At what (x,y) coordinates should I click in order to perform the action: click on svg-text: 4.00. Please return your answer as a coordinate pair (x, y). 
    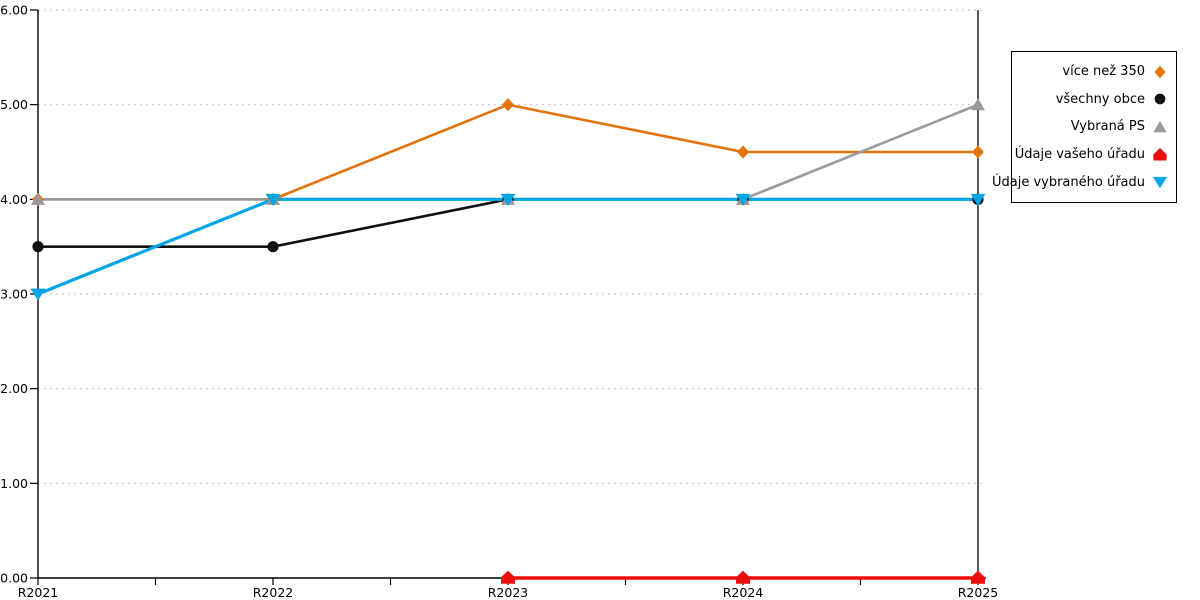
    Looking at the image, I should click on (14, 199).